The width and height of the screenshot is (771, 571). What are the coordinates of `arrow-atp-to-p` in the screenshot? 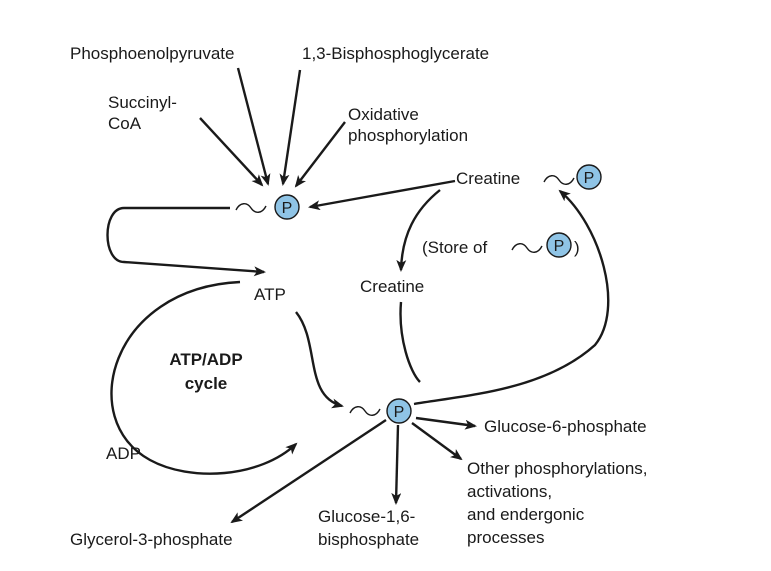 It's located at (319, 360).